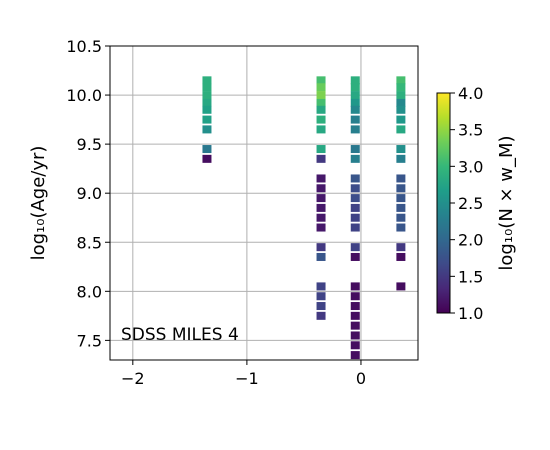 The width and height of the screenshot is (550, 450). What do you see at coordinates (443, 203) in the screenshot?
I see `colorbar-scale` at bounding box center [443, 203].